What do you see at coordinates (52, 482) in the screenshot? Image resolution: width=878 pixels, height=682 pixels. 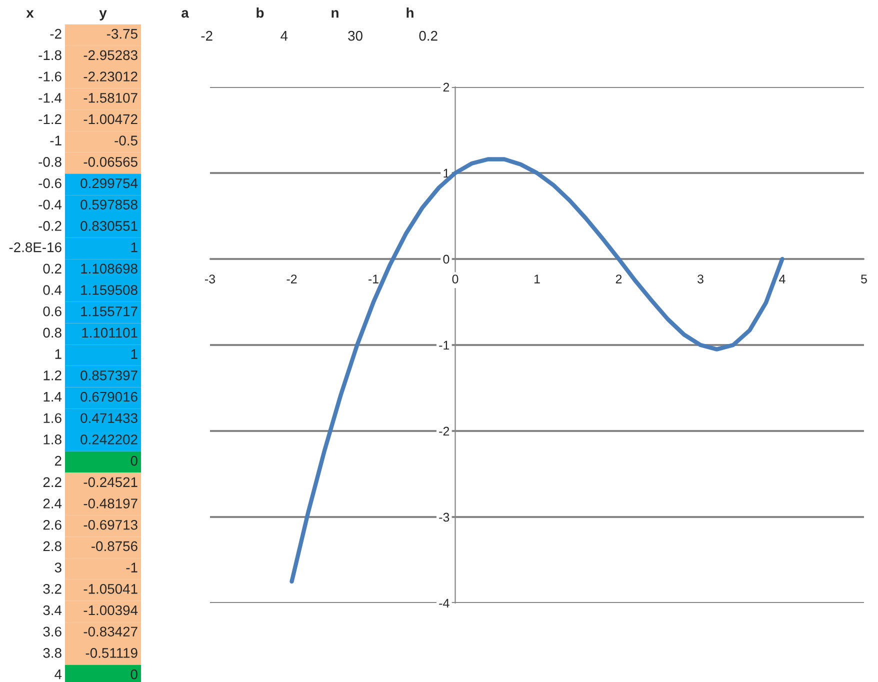 I see `text: 2.2` at bounding box center [52, 482].